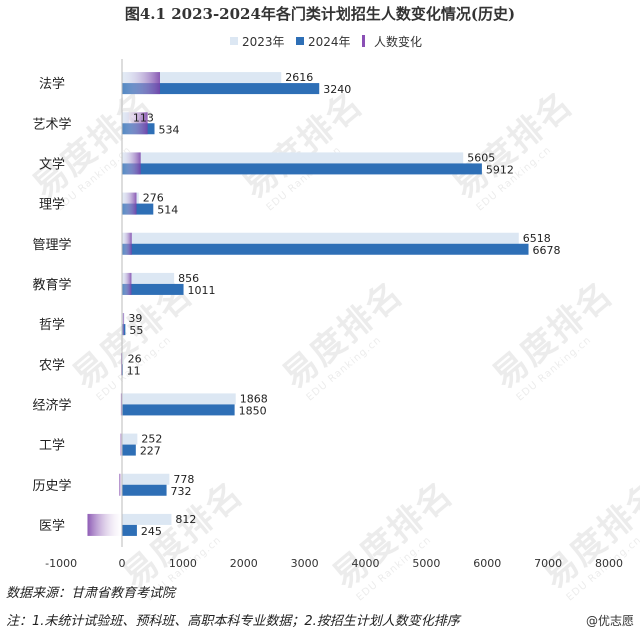  Describe the element at coordinates (398, 41) in the screenshot. I see `legend-label-2: 人数变化` at that location.